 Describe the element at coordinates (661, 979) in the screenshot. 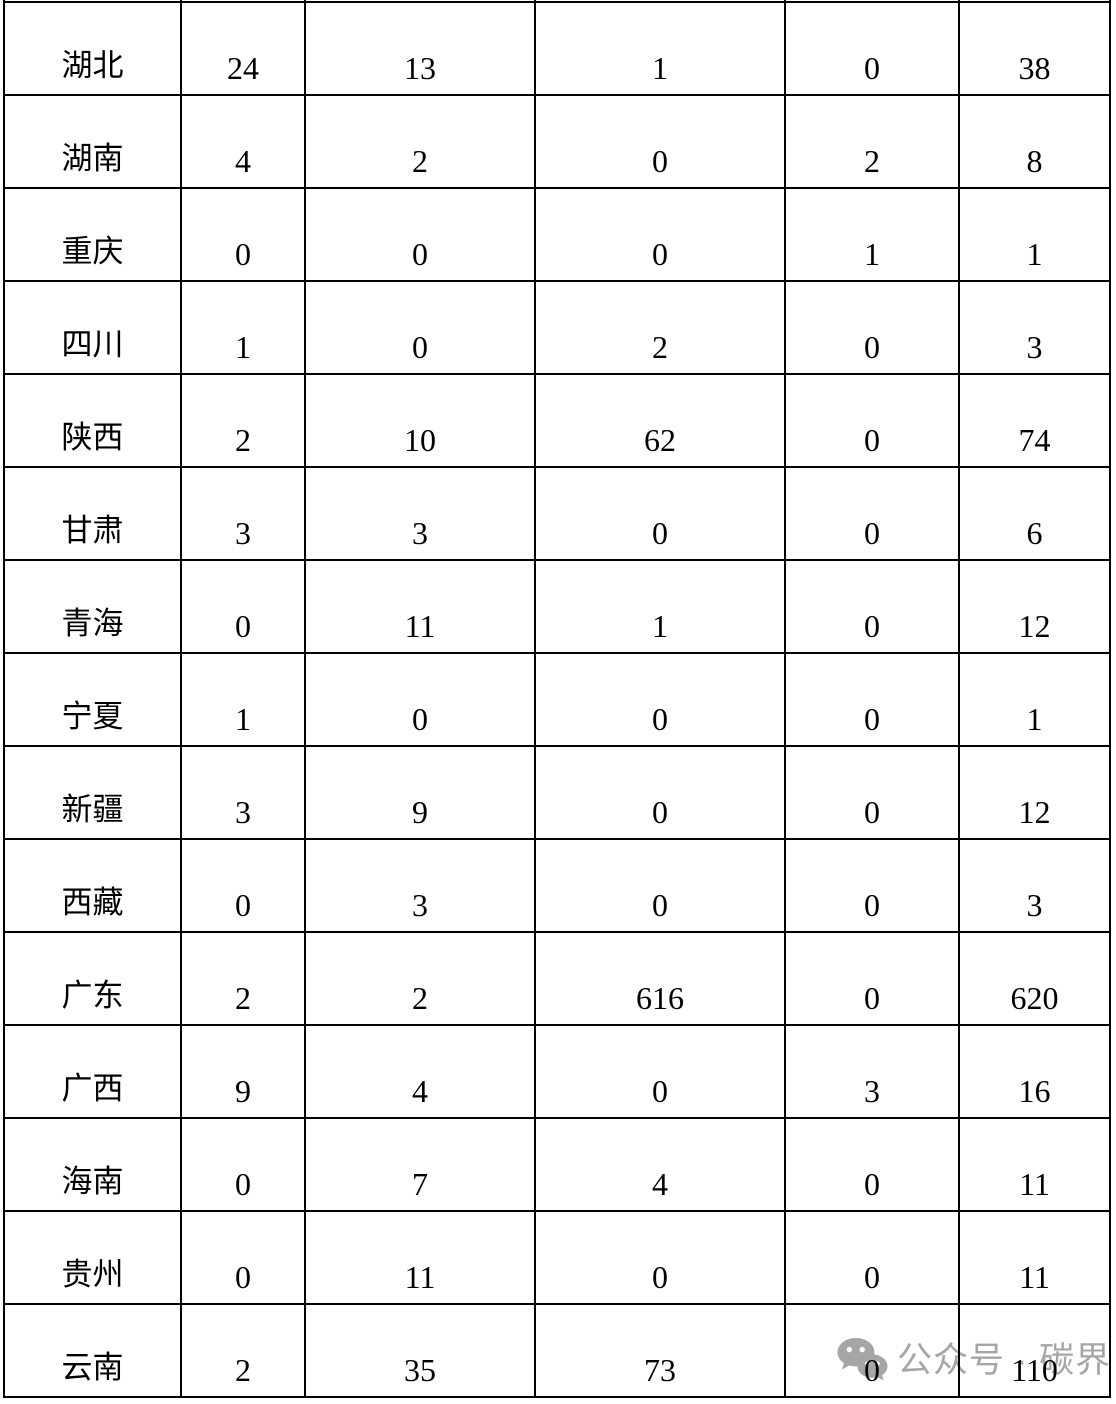

I see `value-cell: 616` at that location.